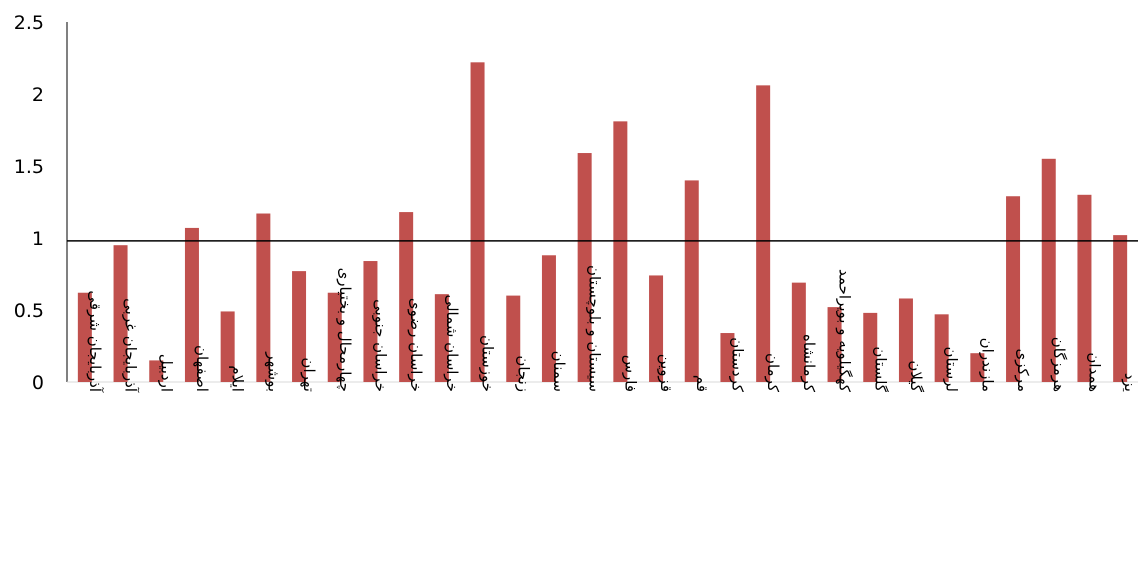  I want to click on x-tick-label: گیلان, so click(916, 376).